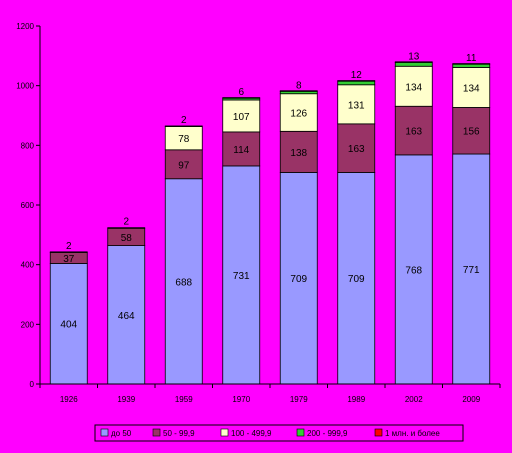 Image resolution: width=512 pixels, height=453 pixels. What do you see at coordinates (251, 433) in the screenshot?
I see `legend-label: 100 - 499,9` at bounding box center [251, 433].